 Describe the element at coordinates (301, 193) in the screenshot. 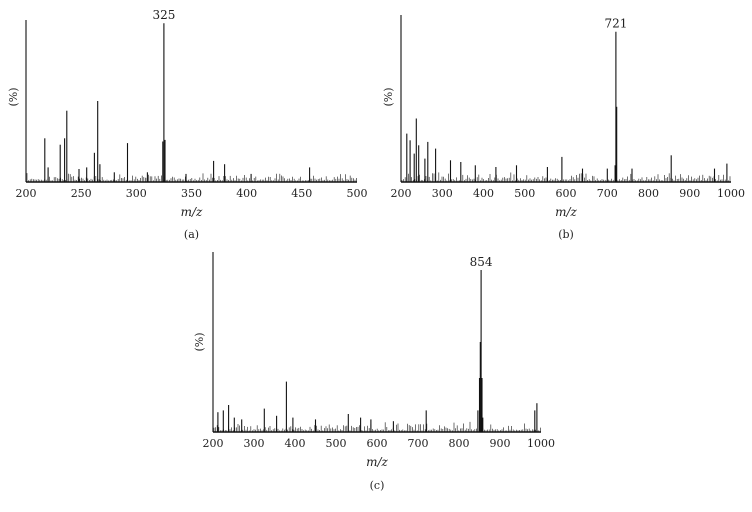

I see `x-tick-label: 450` at that location.